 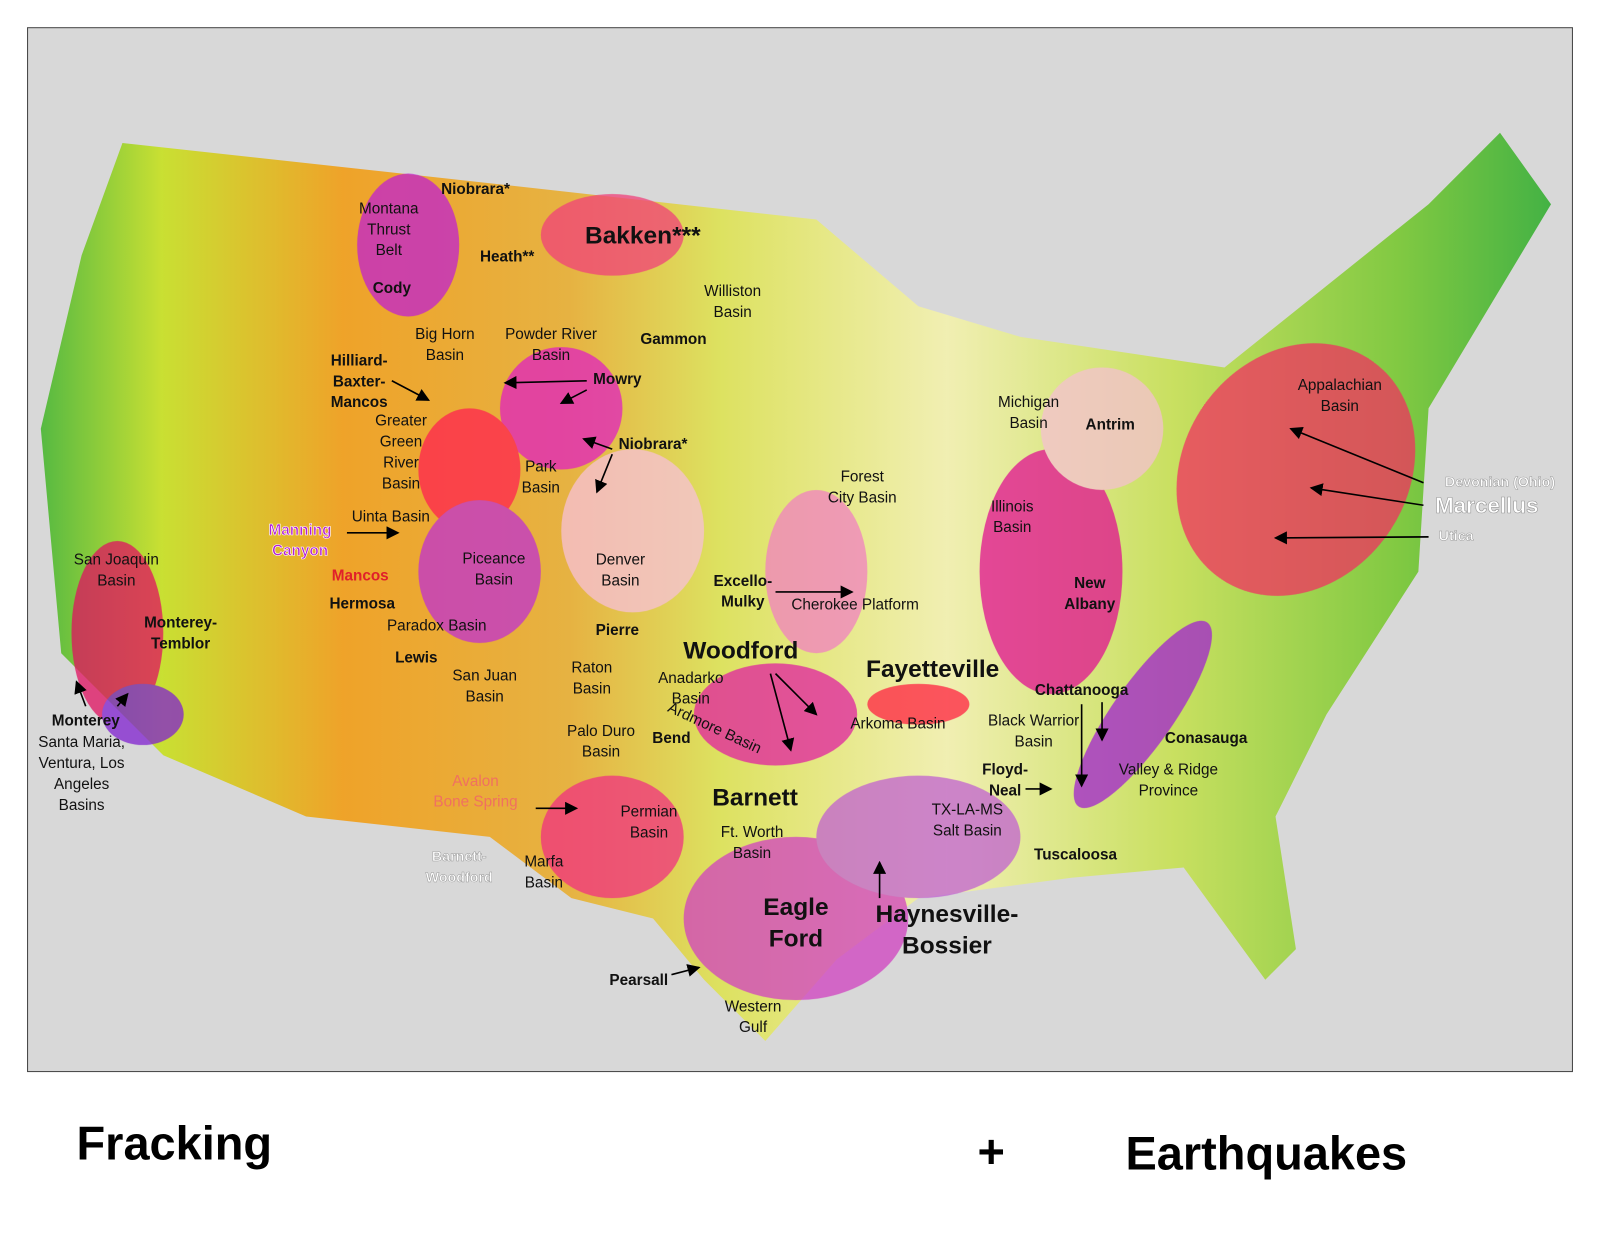 I want to click on basin-label: Bend, so click(x=671, y=738).